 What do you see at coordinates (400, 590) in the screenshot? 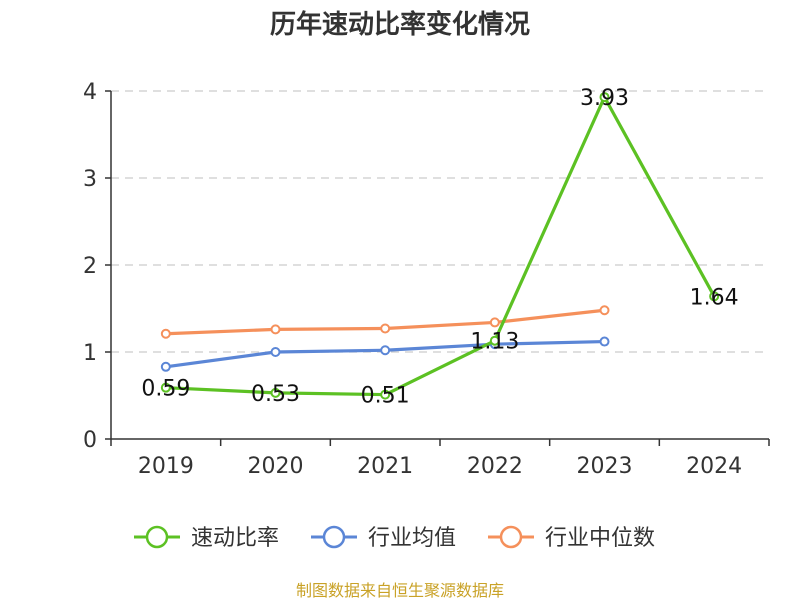
I see `source-note: 制图数据来自恒生聚源数据库` at bounding box center [400, 590].